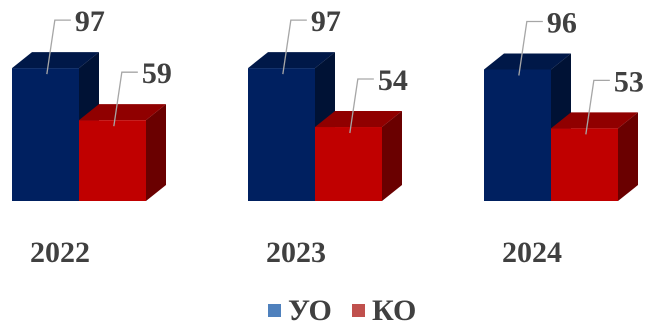  I want to click on legend-label: КО, so click(394, 309).